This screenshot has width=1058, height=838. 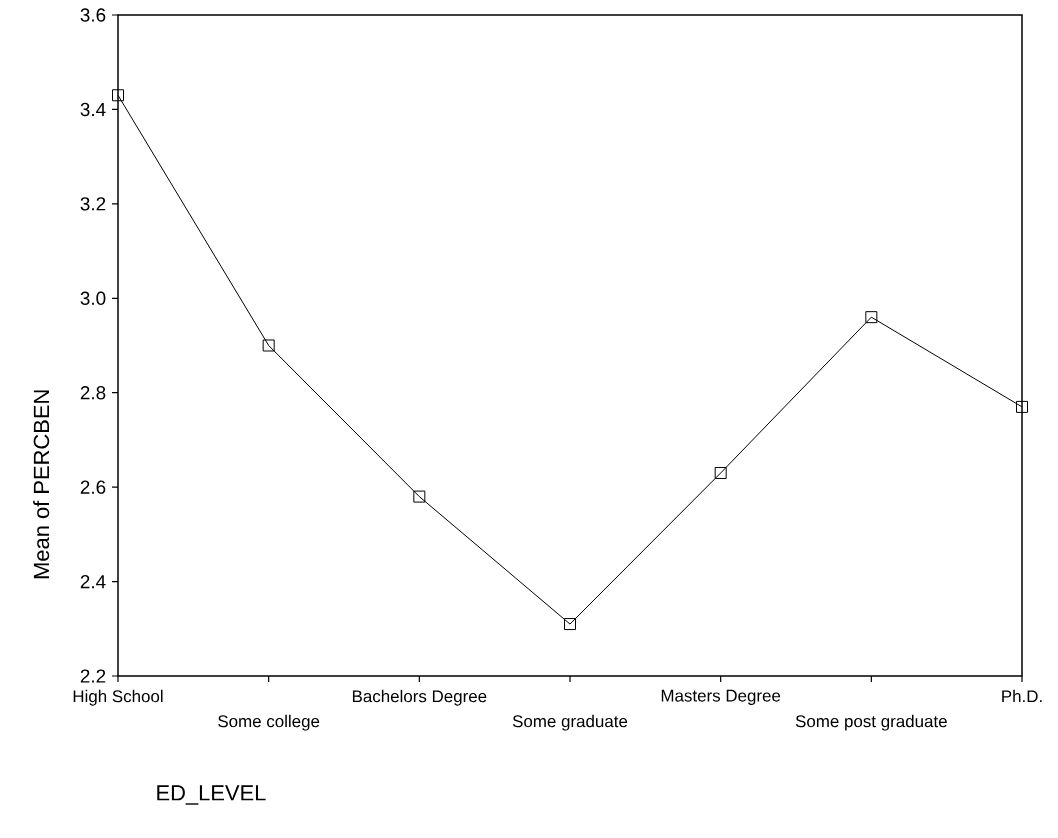 I want to click on x-axis-title: ED_LEVEL, so click(x=211, y=795).